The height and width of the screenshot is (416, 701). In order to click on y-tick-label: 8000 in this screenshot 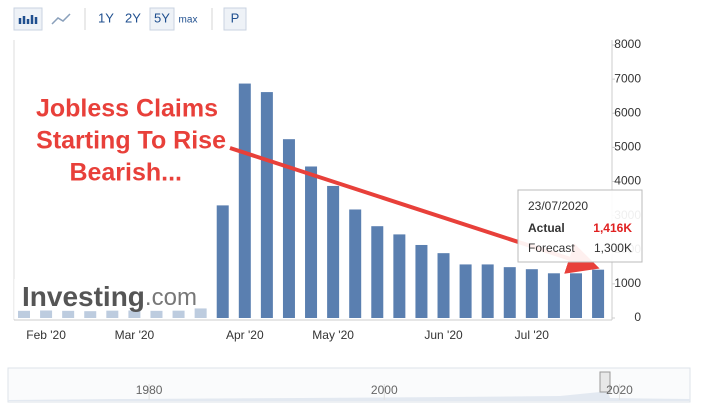, I will do `click(627, 44)`.